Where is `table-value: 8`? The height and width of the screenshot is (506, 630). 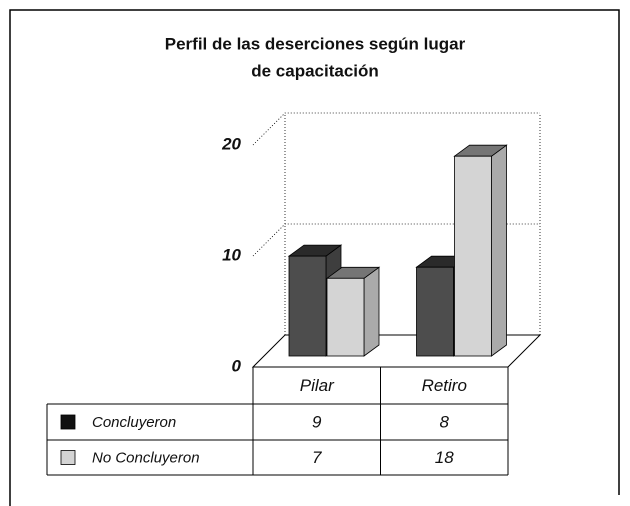
table-value: 8 is located at coordinates (445, 421).